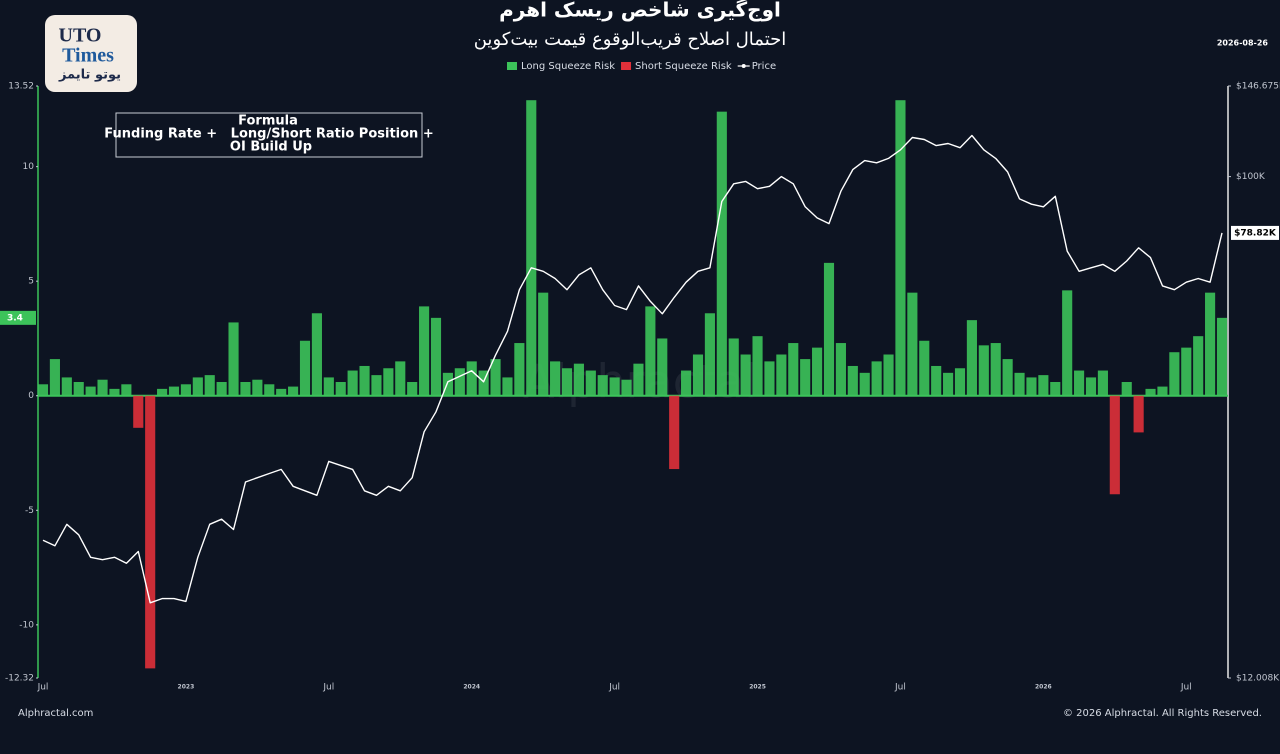  I want to click on logo: UTO Times یوتو تایمز, so click(91, 53).